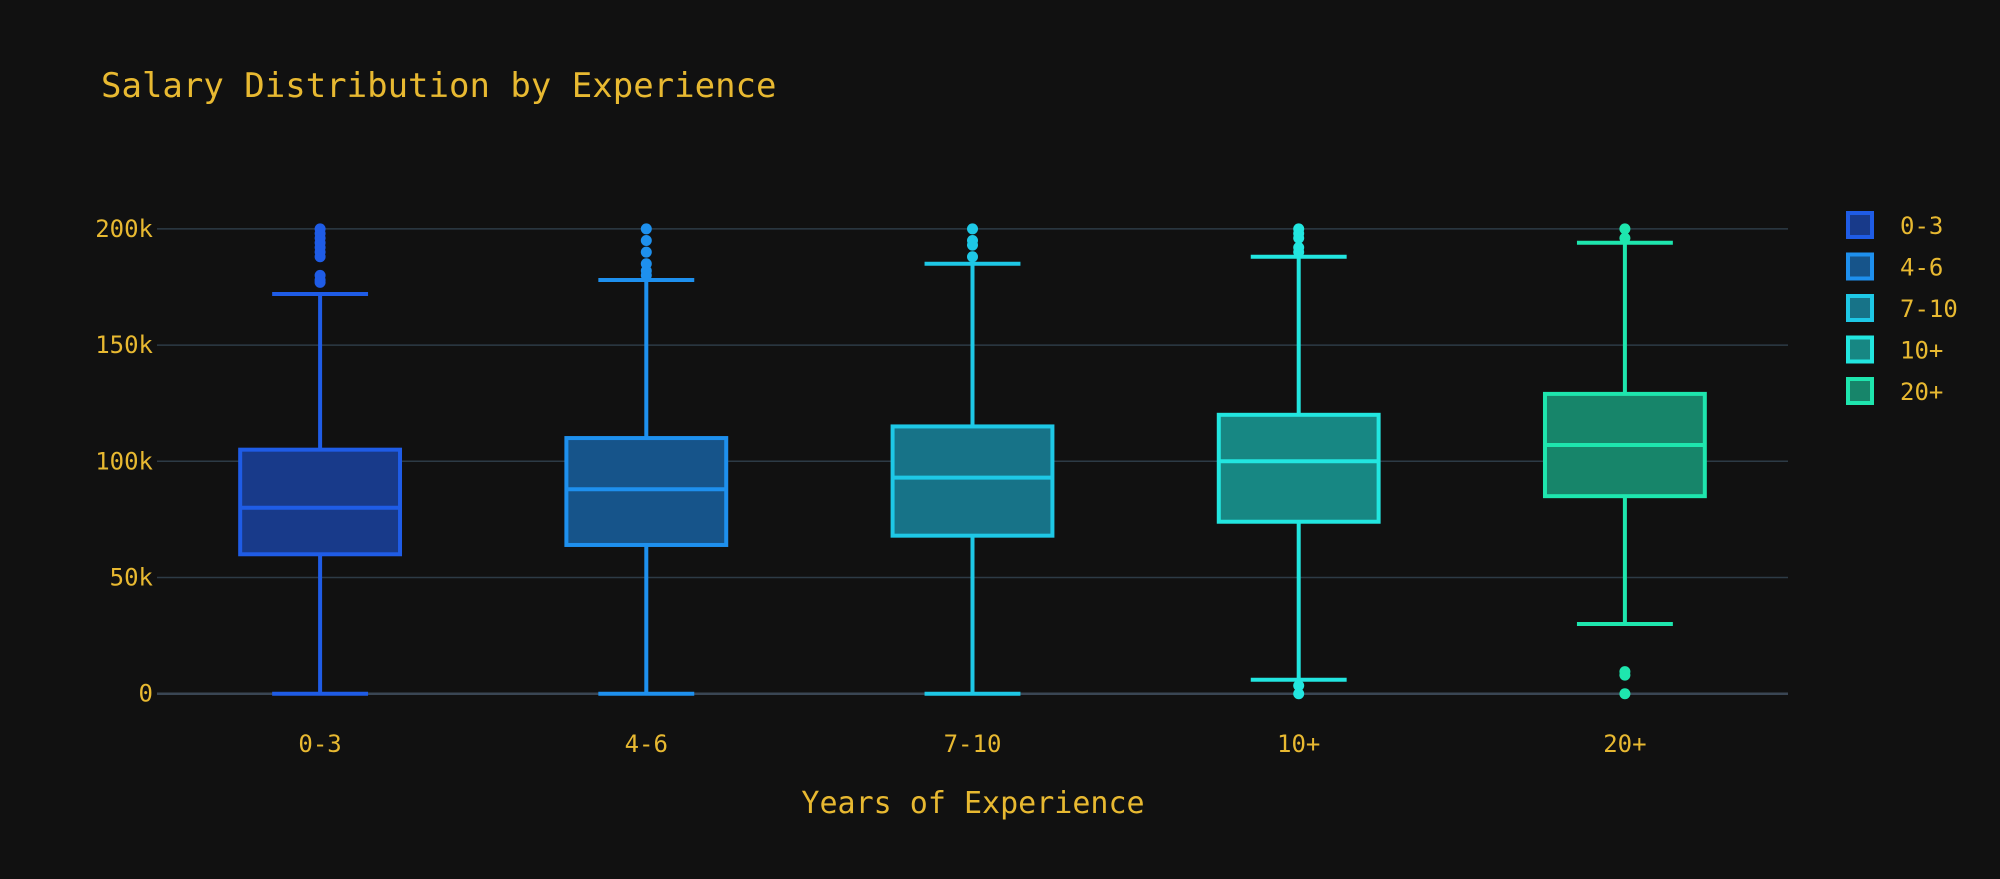 The width and height of the screenshot is (2000, 879). I want to click on chart-title: Salary Distribution by Experience, so click(439, 86).